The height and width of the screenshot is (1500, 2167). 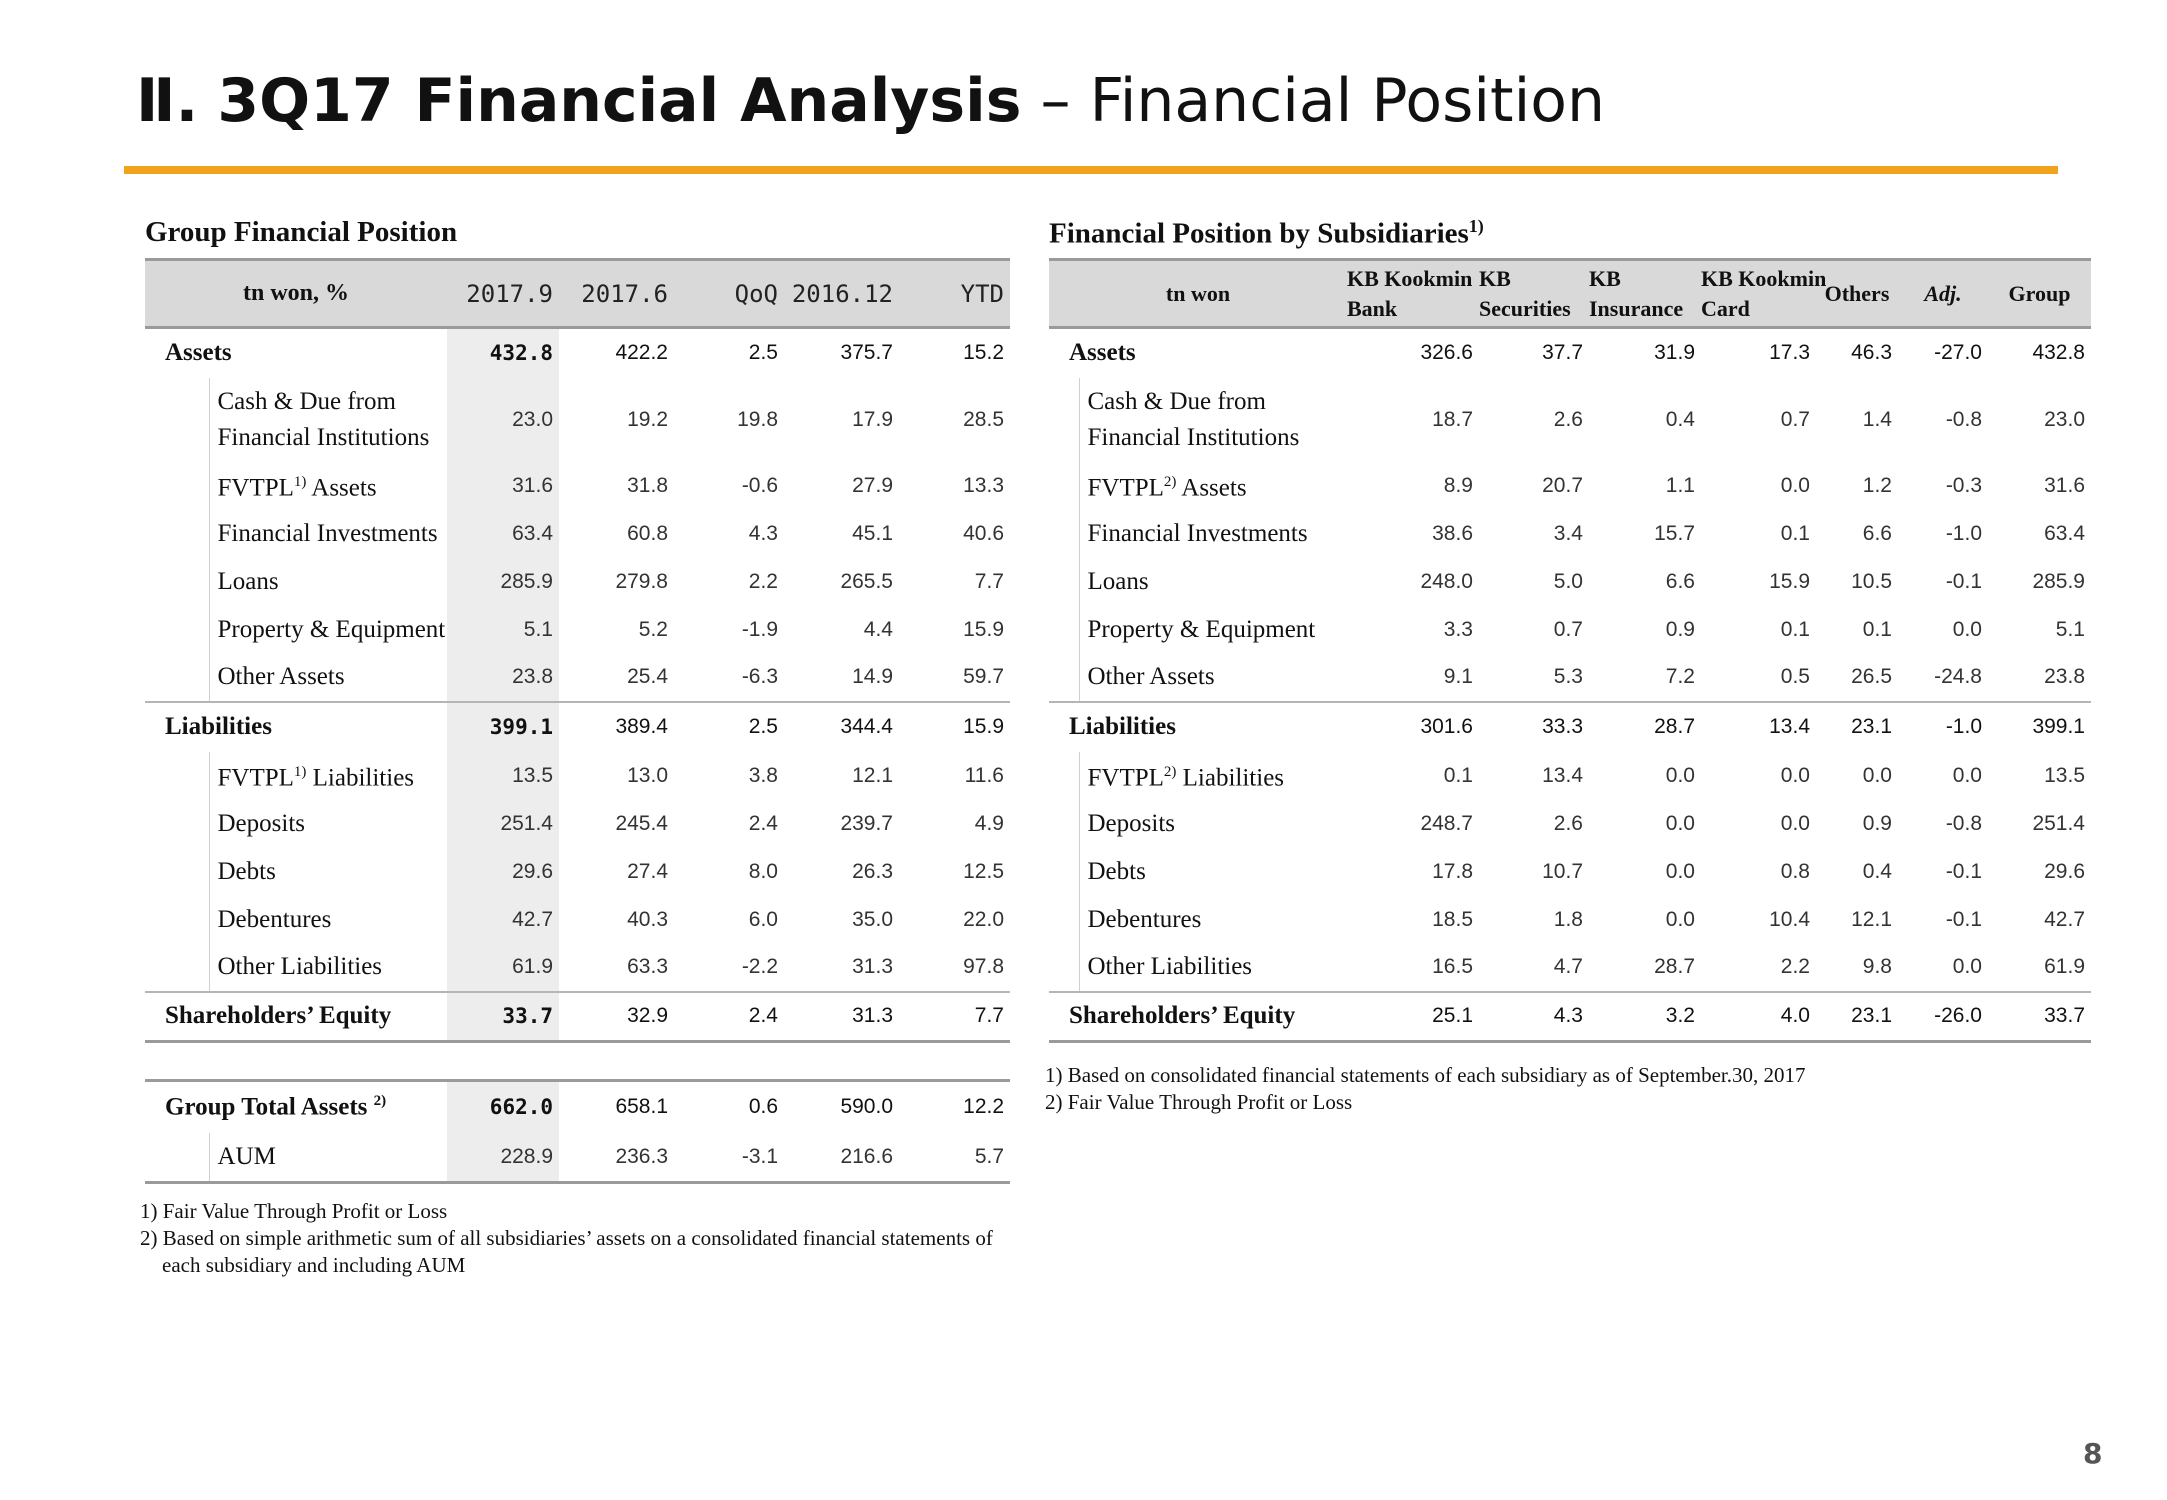 I want to click on row-label: Other Assets, so click(x=327, y=677).